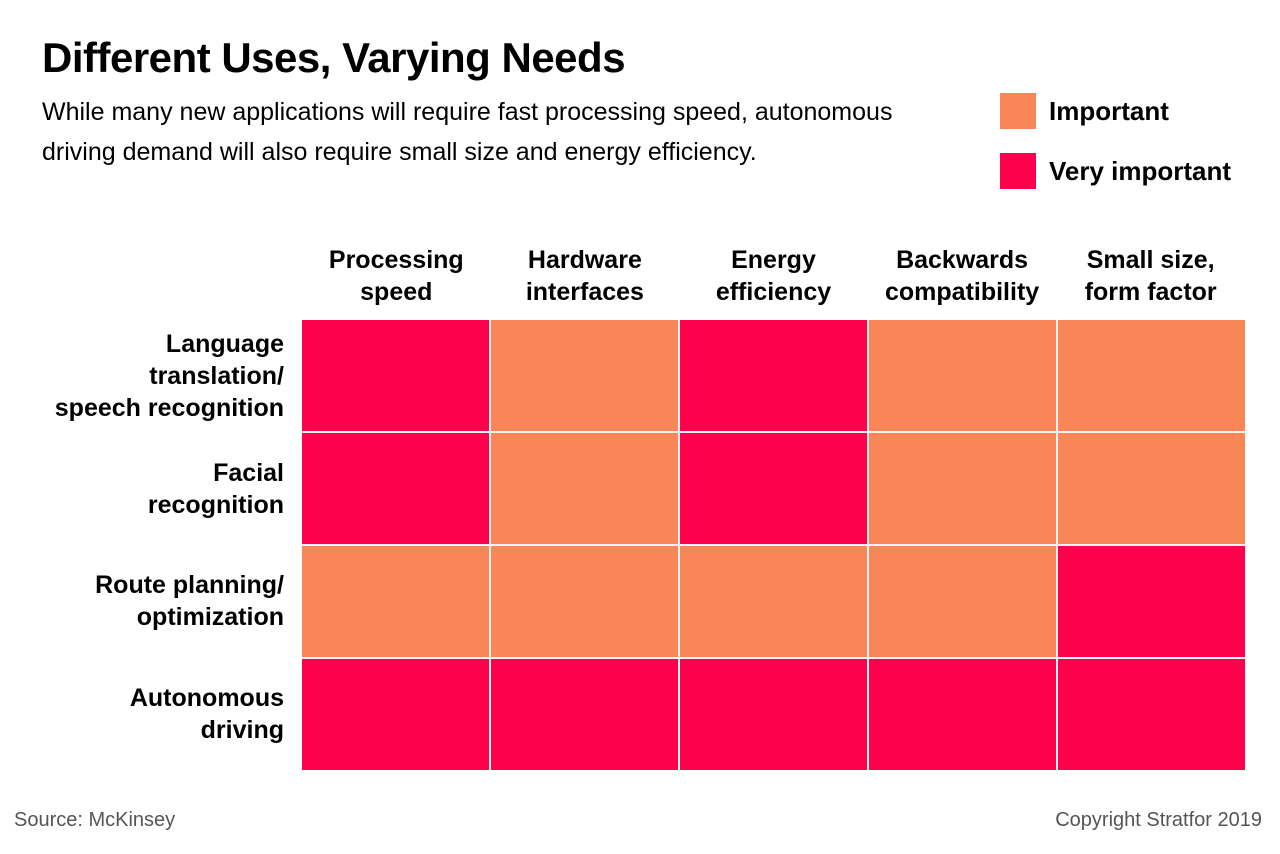 This screenshot has width=1280, height=854. What do you see at coordinates (773, 488) in the screenshot?
I see `heatmap-cell-facial-recognition-energy-efficiency` at bounding box center [773, 488].